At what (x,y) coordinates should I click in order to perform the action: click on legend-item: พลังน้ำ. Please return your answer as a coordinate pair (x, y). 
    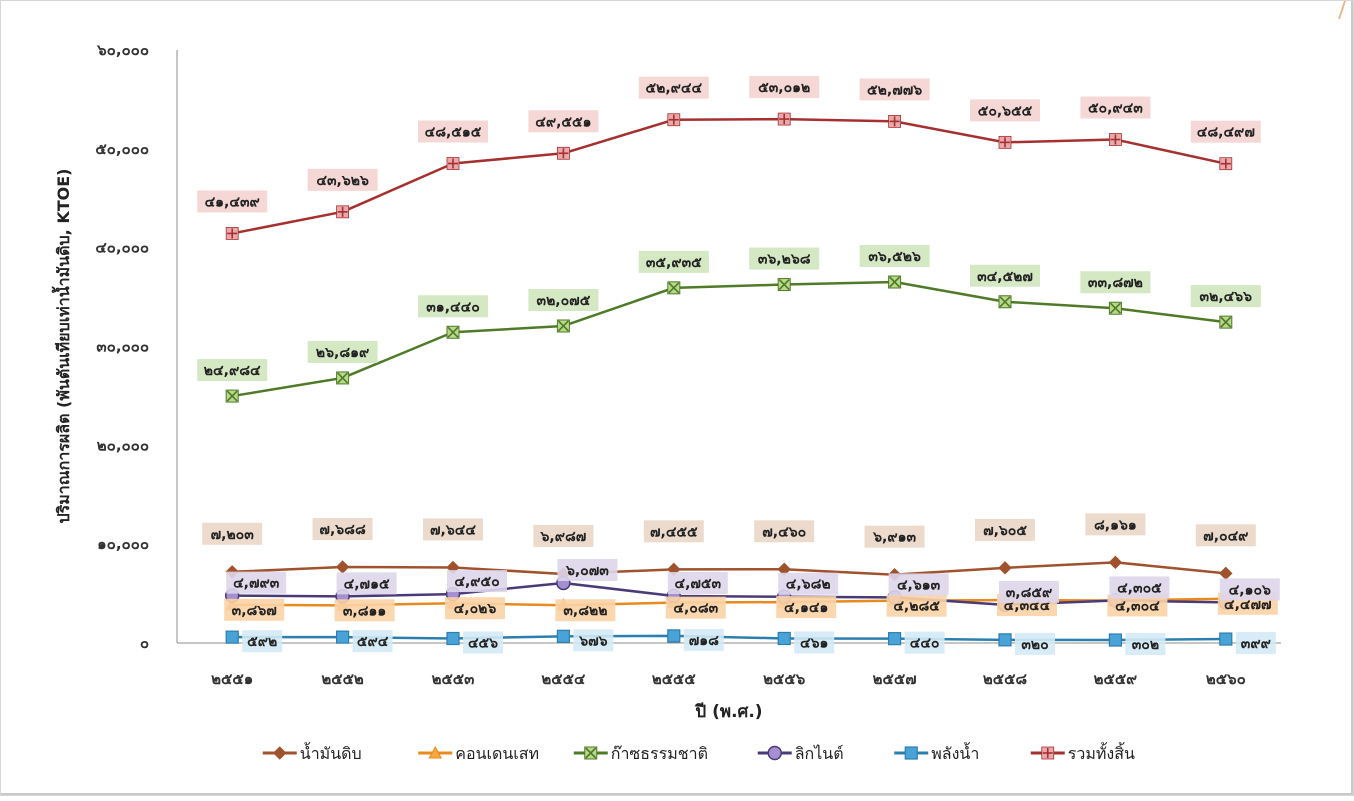
    Looking at the image, I should click on (936, 752).